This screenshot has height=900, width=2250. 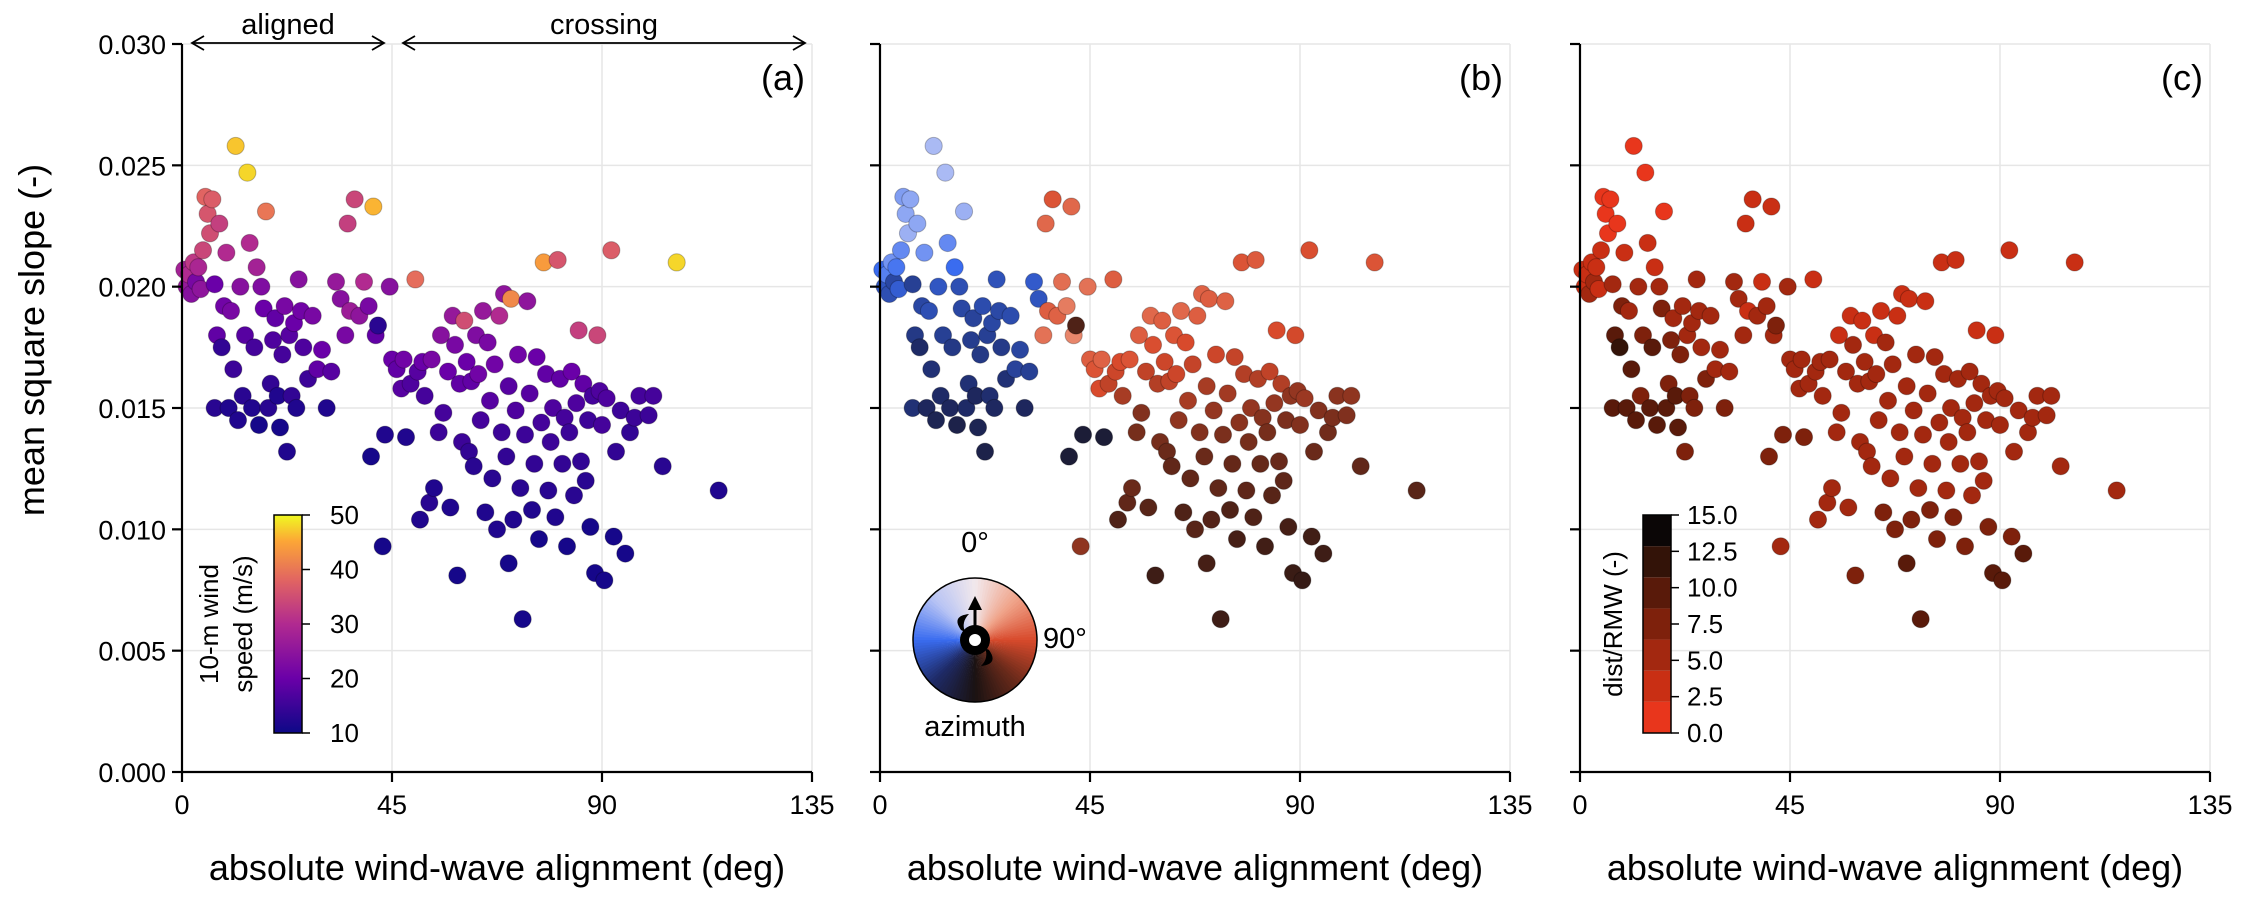 I want to click on panel-b-points, so click(x=1149, y=382).